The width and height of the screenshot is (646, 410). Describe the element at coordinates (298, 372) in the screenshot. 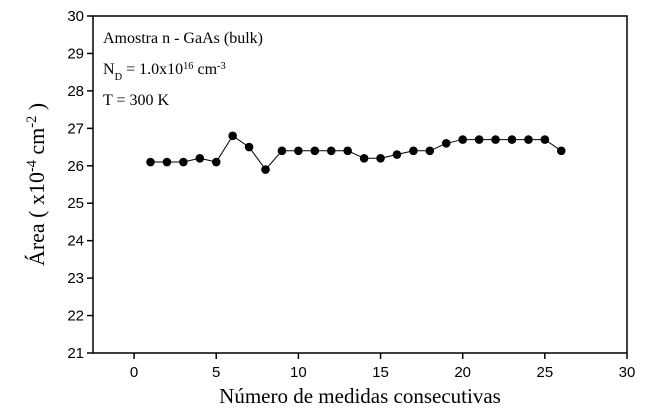

I see `x-tick-label: 10` at that location.